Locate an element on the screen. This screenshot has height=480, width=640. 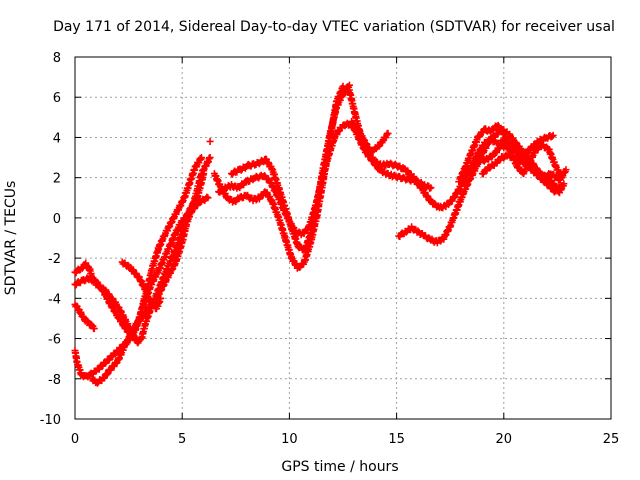
x-axis-label: GPS time / hours is located at coordinates (339, 467).